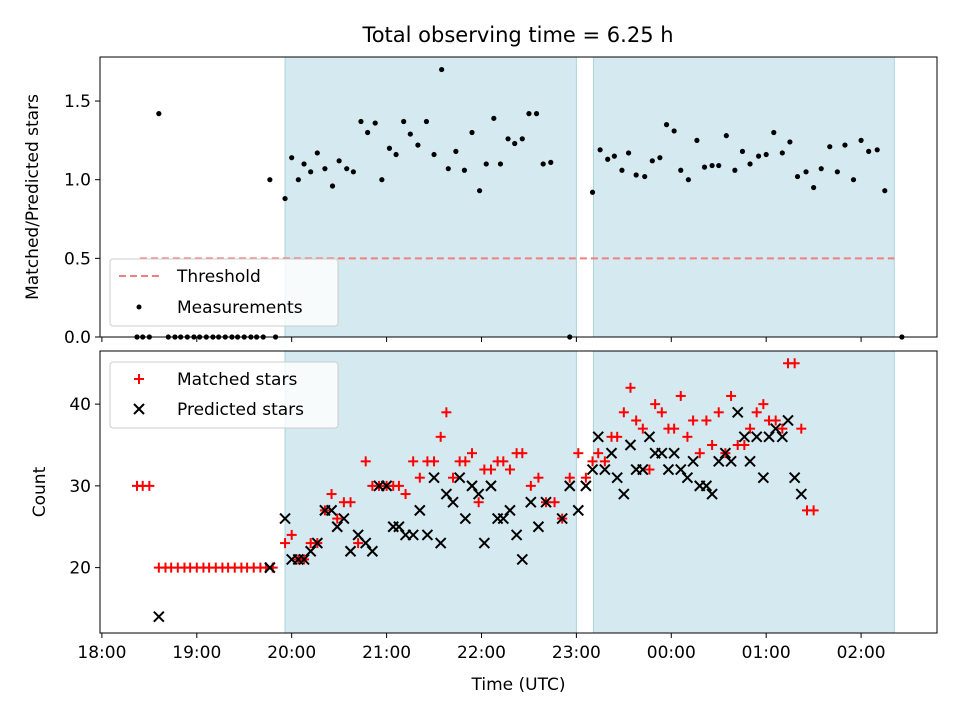 Image resolution: width=960 pixels, height=720 pixels. I want to click on top-legend: Threshold Measurements, so click(224, 292).